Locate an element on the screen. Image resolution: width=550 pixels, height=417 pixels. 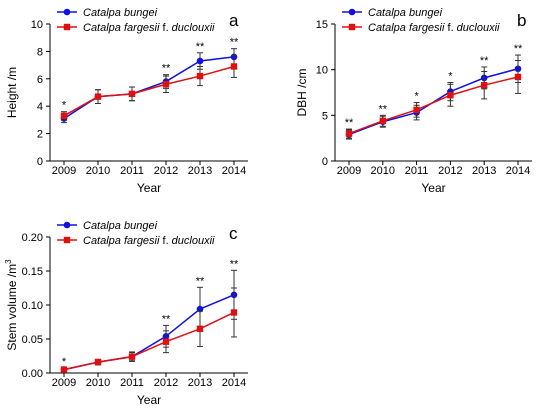
y-tick-label: 15 is located at coordinates (322, 25).